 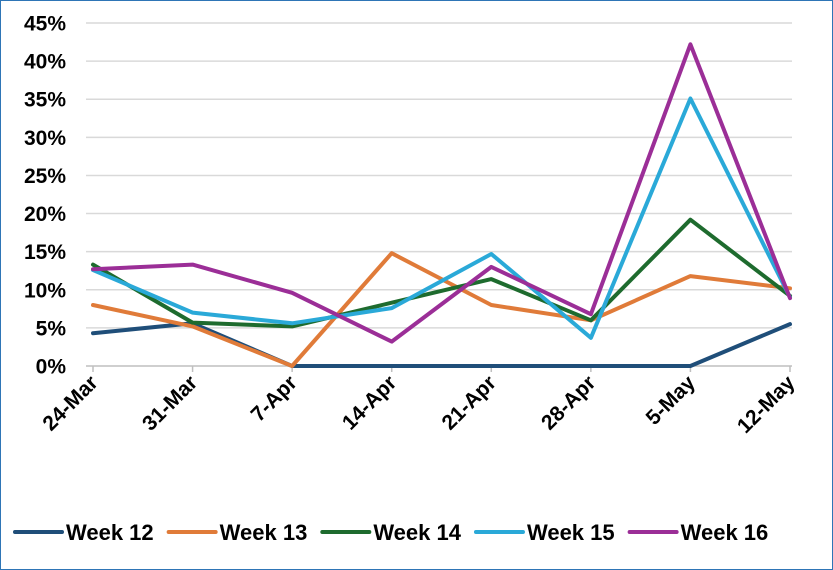 I want to click on y-tick-label: 5%, so click(x=51, y=328).